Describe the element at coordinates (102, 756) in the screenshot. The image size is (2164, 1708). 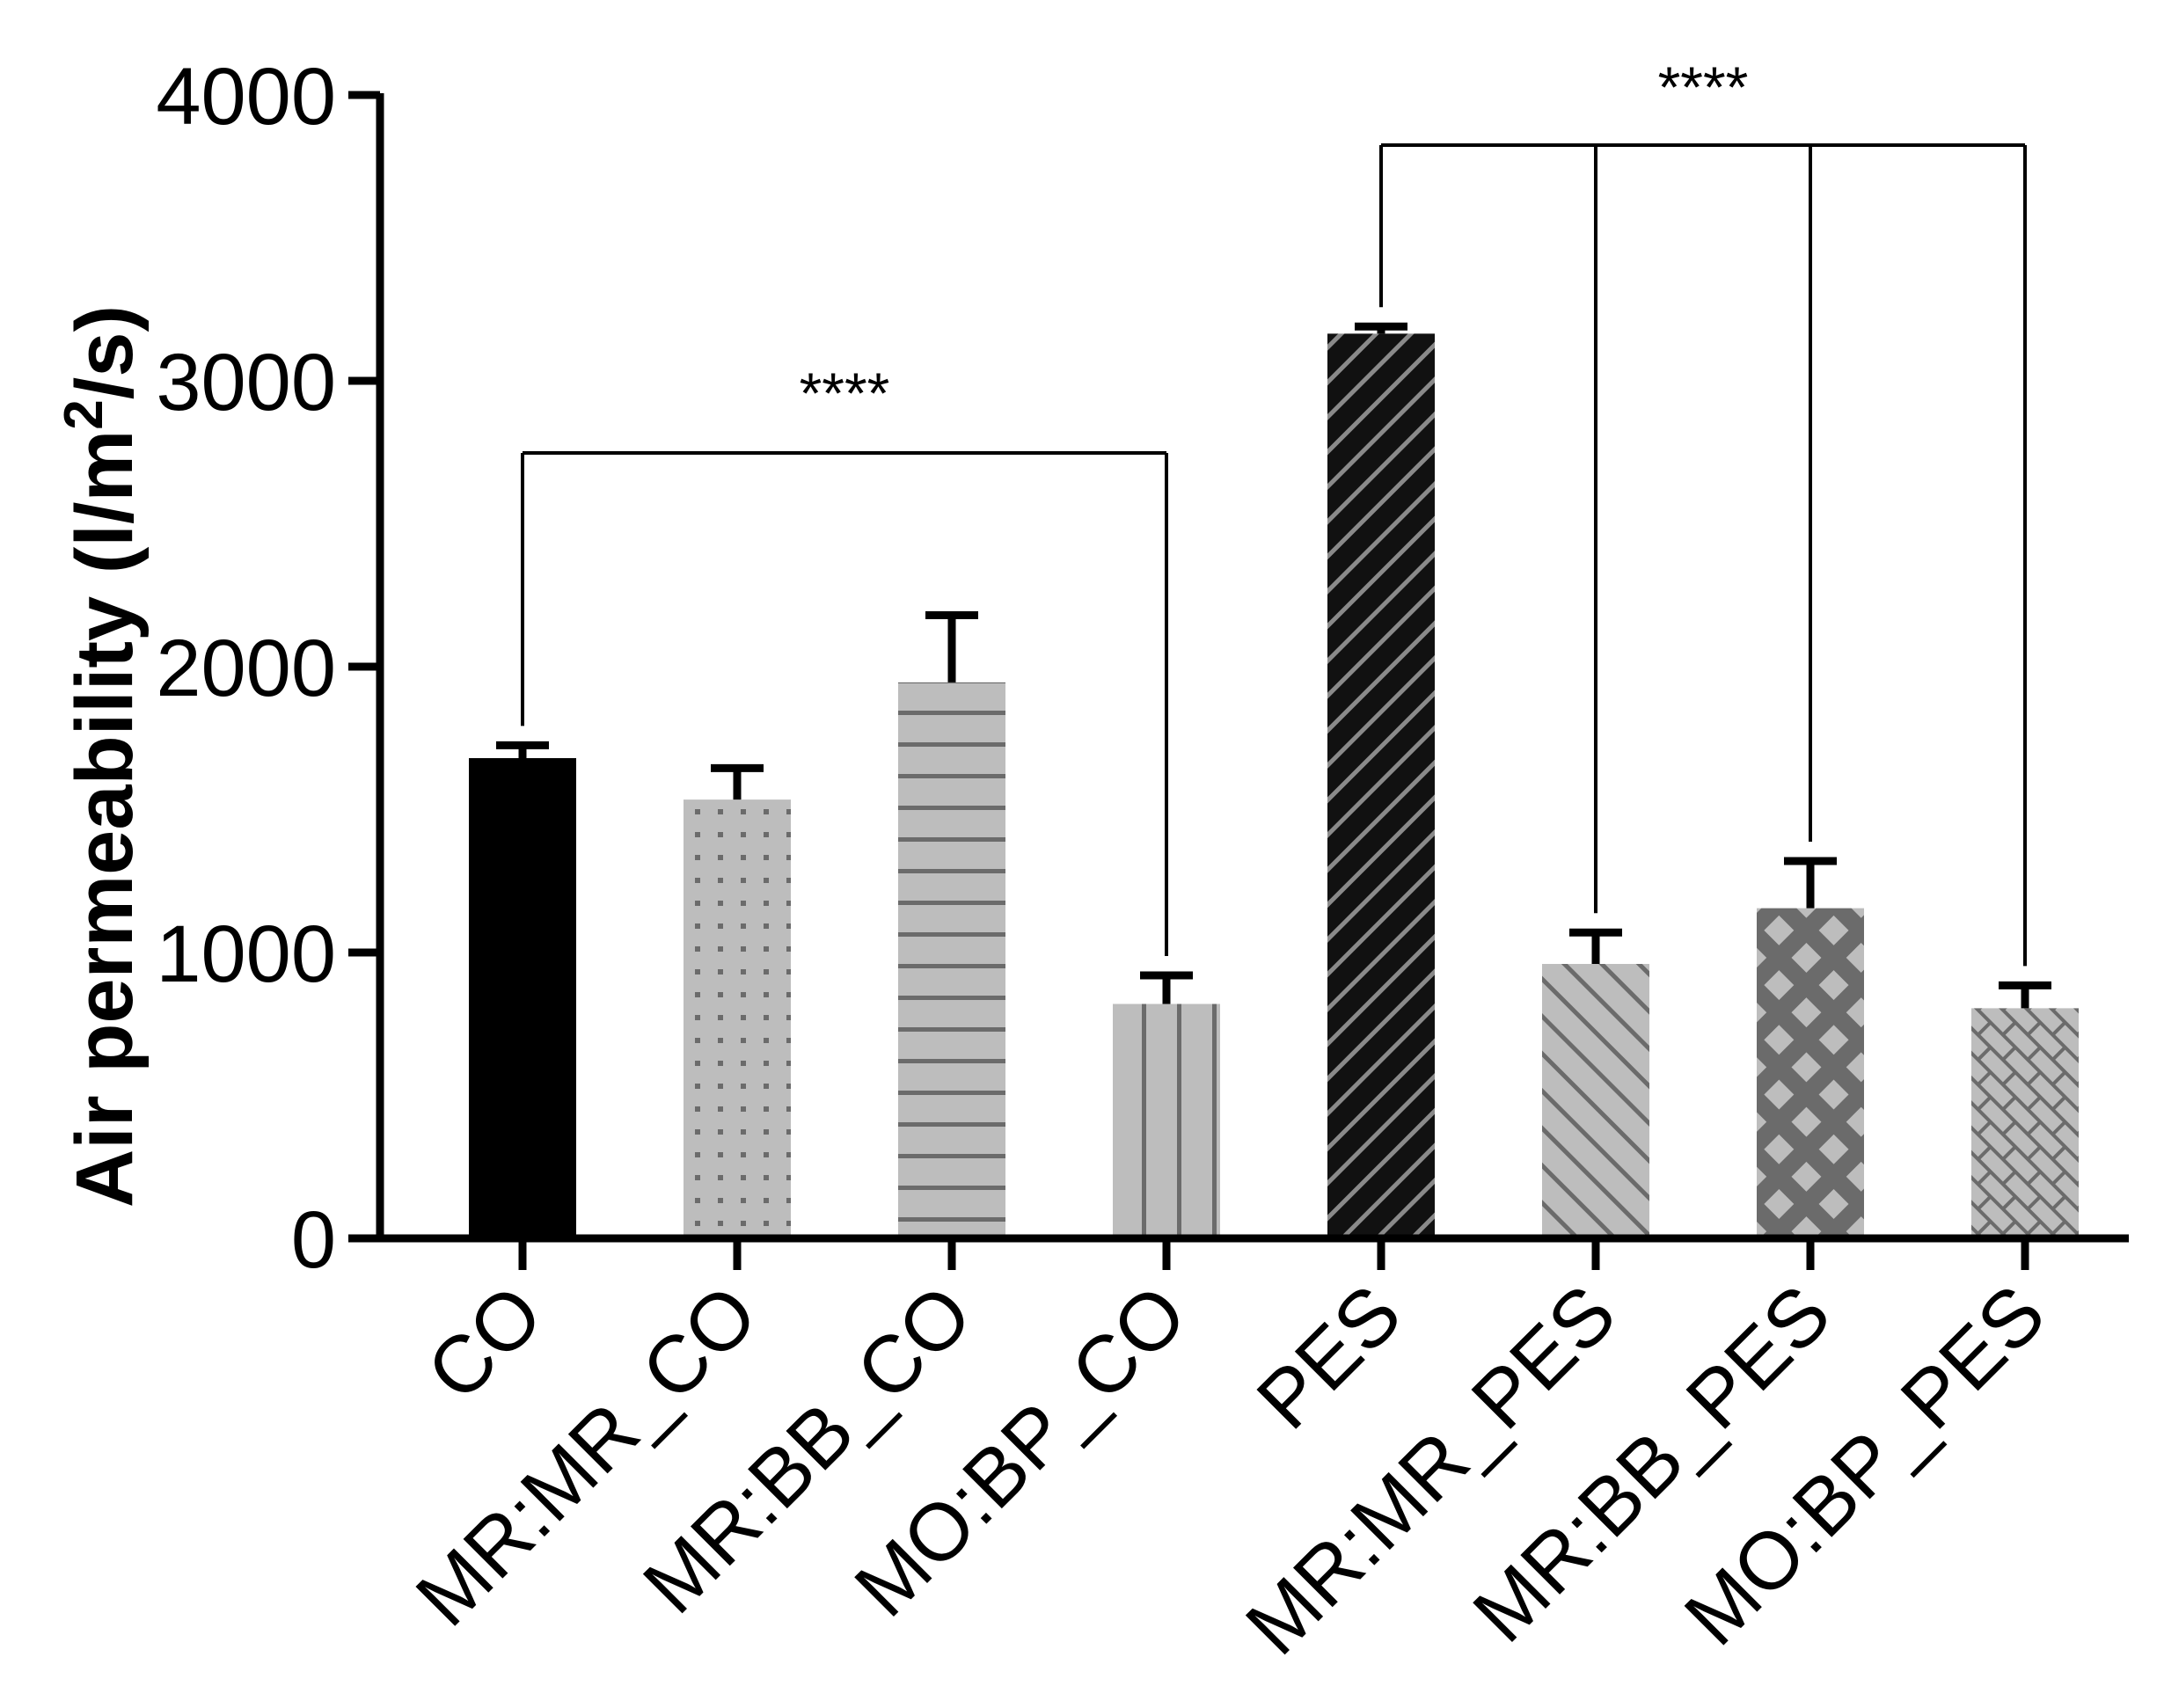
I see `y-axis-label: Air permeability (l/m2/s)` at that location.